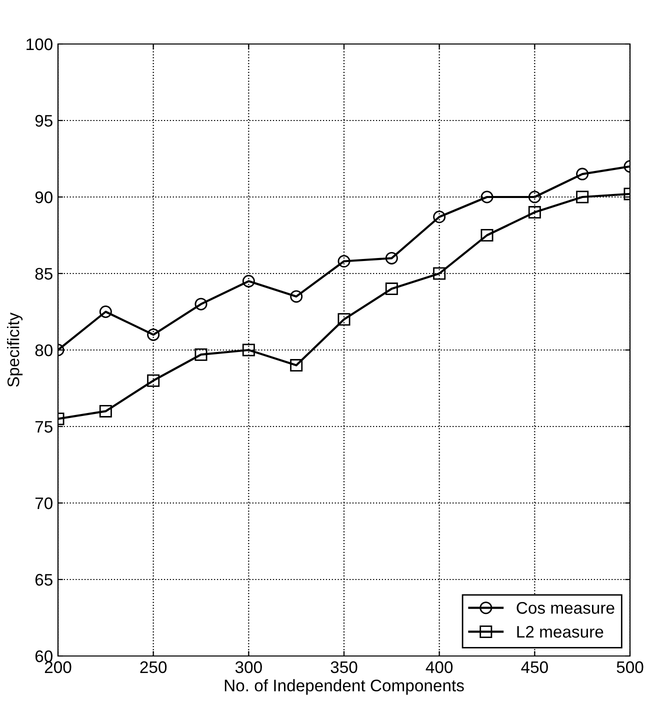  I want to click on x-tick-label: 300, so click(248, 667).